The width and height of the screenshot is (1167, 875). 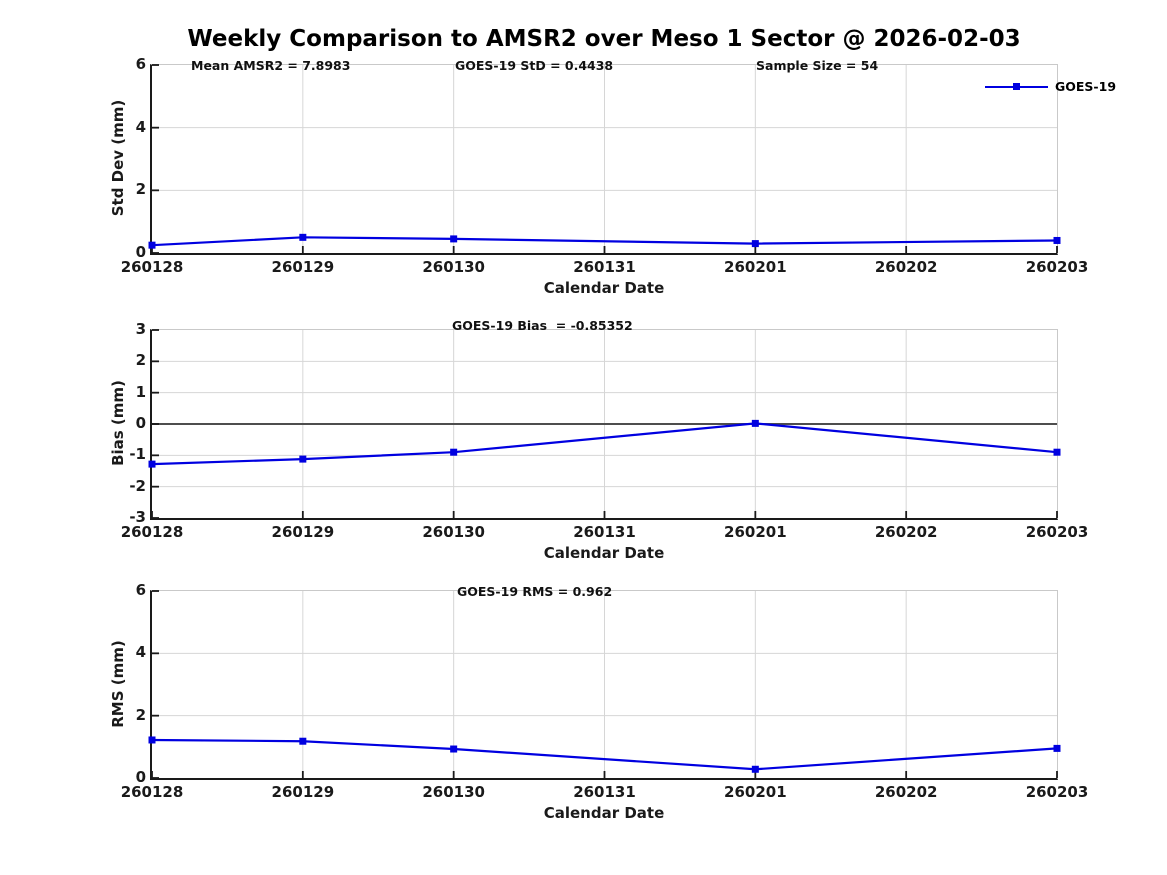 I want to click on annotation-goes19-rms: GOES-19 RMS = 0.962, so click(x=535, y=591).